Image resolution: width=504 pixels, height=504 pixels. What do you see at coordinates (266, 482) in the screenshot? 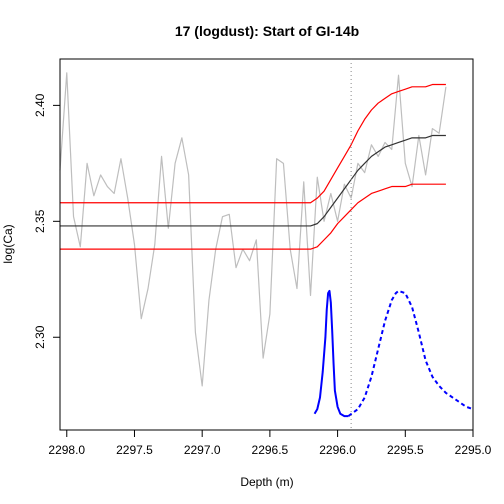
I see `x-axis-label: Depth (m)` at bounding box center [266, 482].